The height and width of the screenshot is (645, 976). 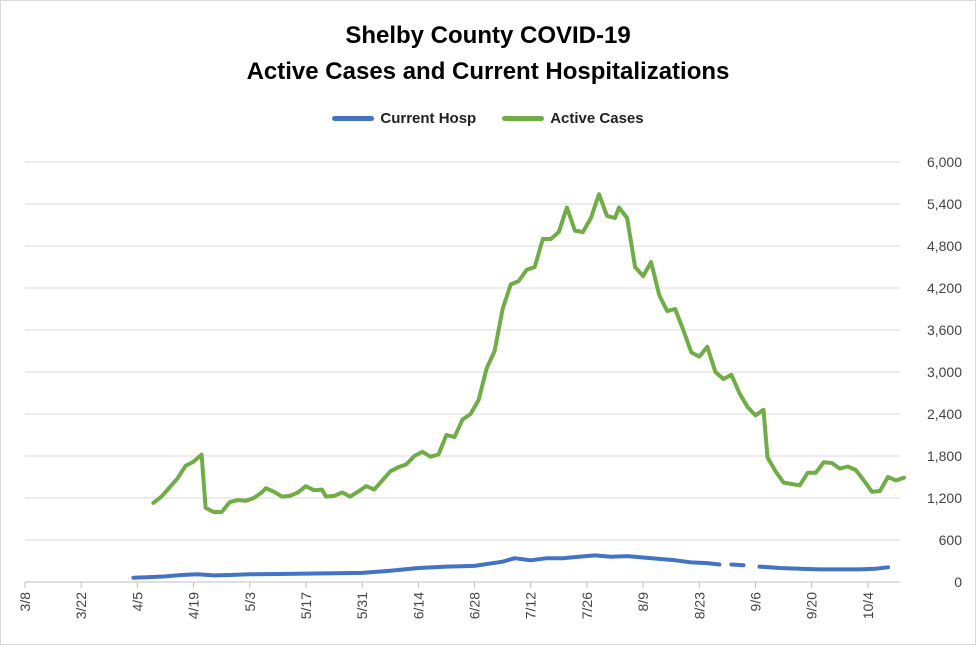 I want to click on x-tick-label: 9/20, so click(x=812, y=605).